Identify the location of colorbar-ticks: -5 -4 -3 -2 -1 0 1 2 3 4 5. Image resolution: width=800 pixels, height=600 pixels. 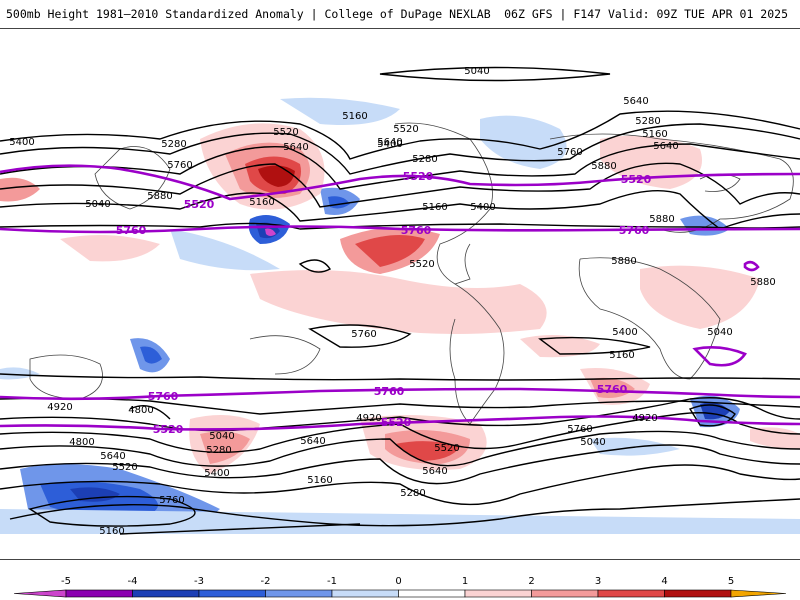
(397, 581).